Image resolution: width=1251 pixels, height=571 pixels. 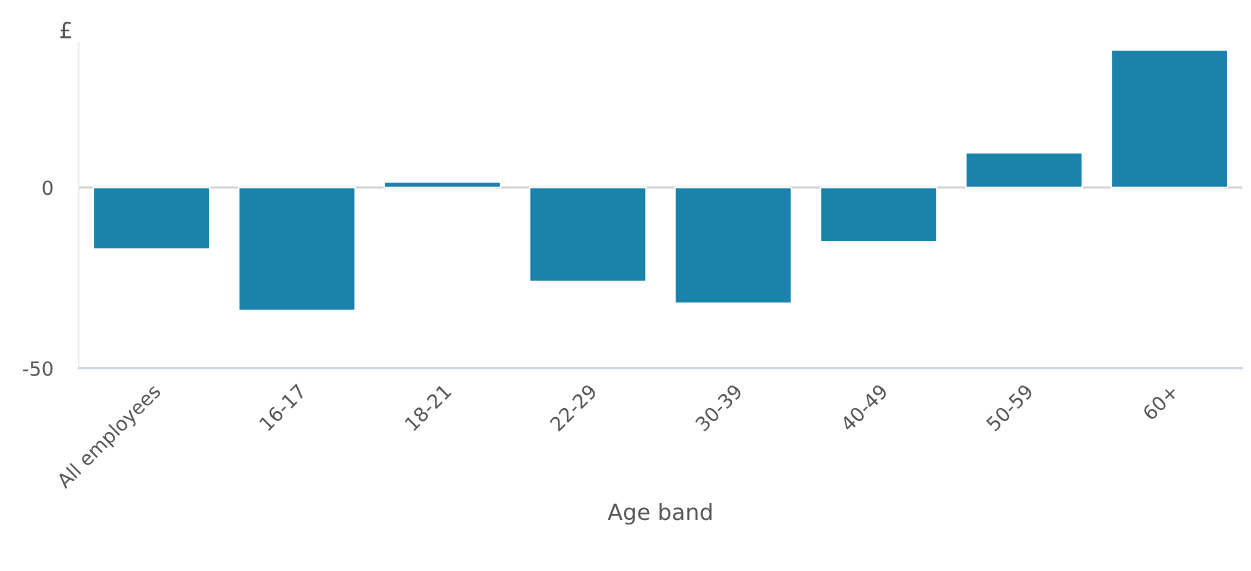 What do you see at coordinates (1160, 402) in the screenshot?
I see `x-tick-label: 60+` at bounding box center [1160, 402].